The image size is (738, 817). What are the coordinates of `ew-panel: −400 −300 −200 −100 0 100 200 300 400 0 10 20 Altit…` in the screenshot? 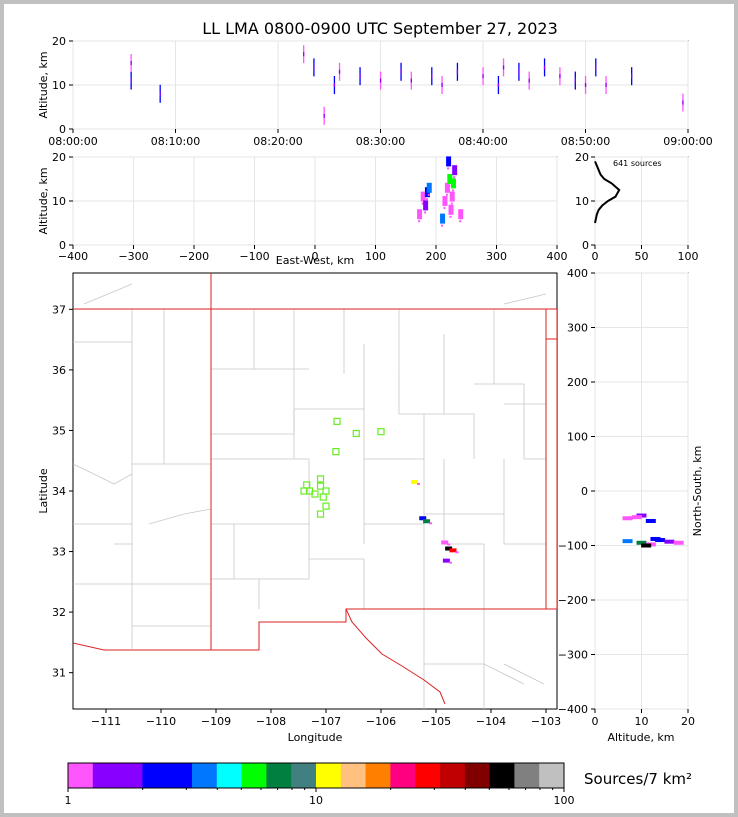 It's located at (302, 209).